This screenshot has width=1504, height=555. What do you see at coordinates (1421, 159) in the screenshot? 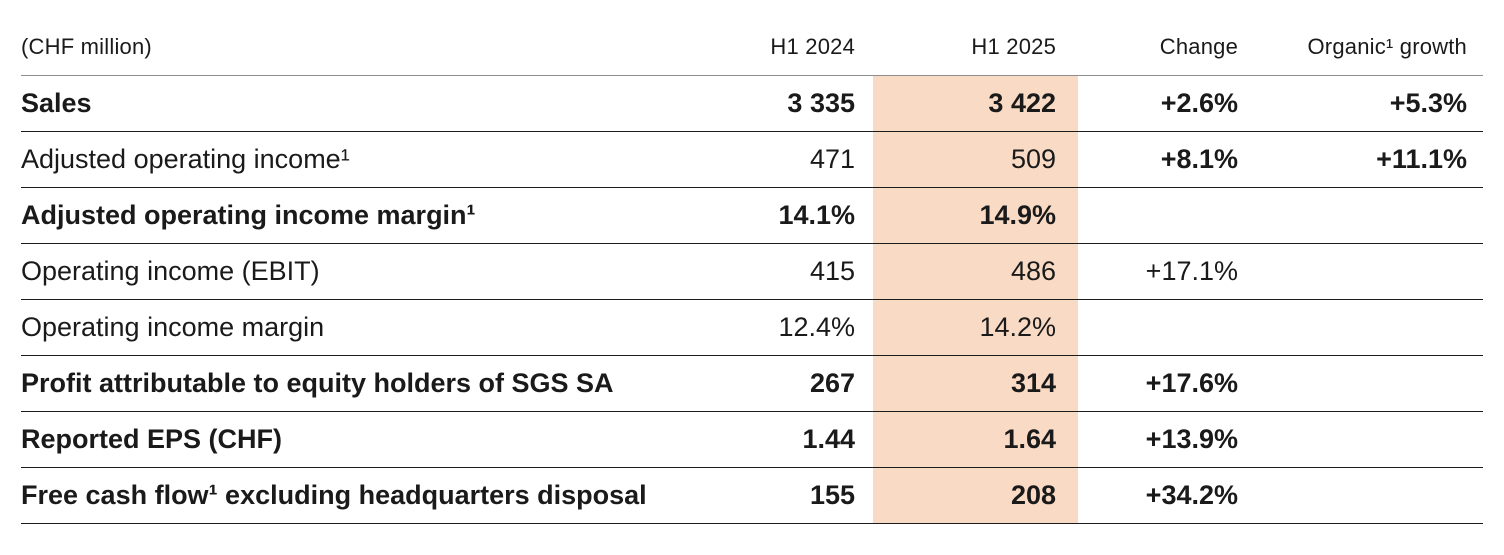
I see `organic-growth-value: +11.1%` at bounding box center [1421, 159].